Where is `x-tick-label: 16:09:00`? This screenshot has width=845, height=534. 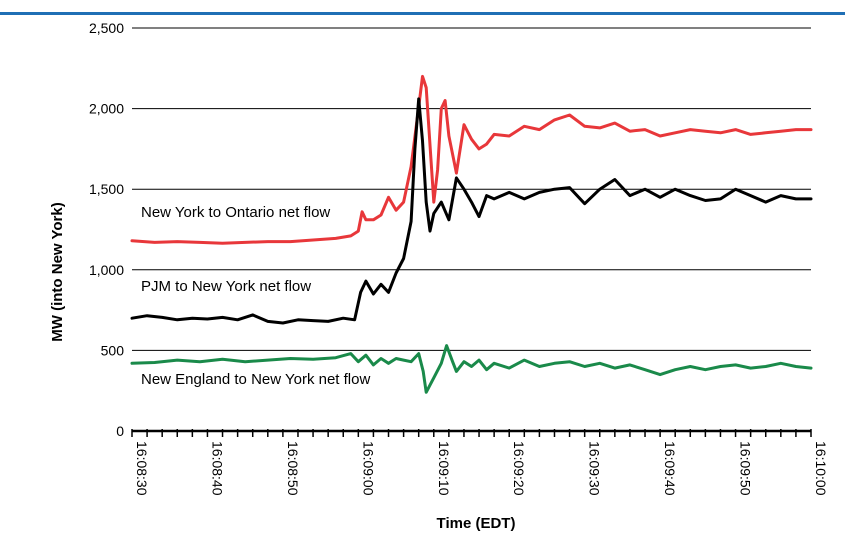 x-tick-label: 16:09:00 is located at coordinates (368, 468).